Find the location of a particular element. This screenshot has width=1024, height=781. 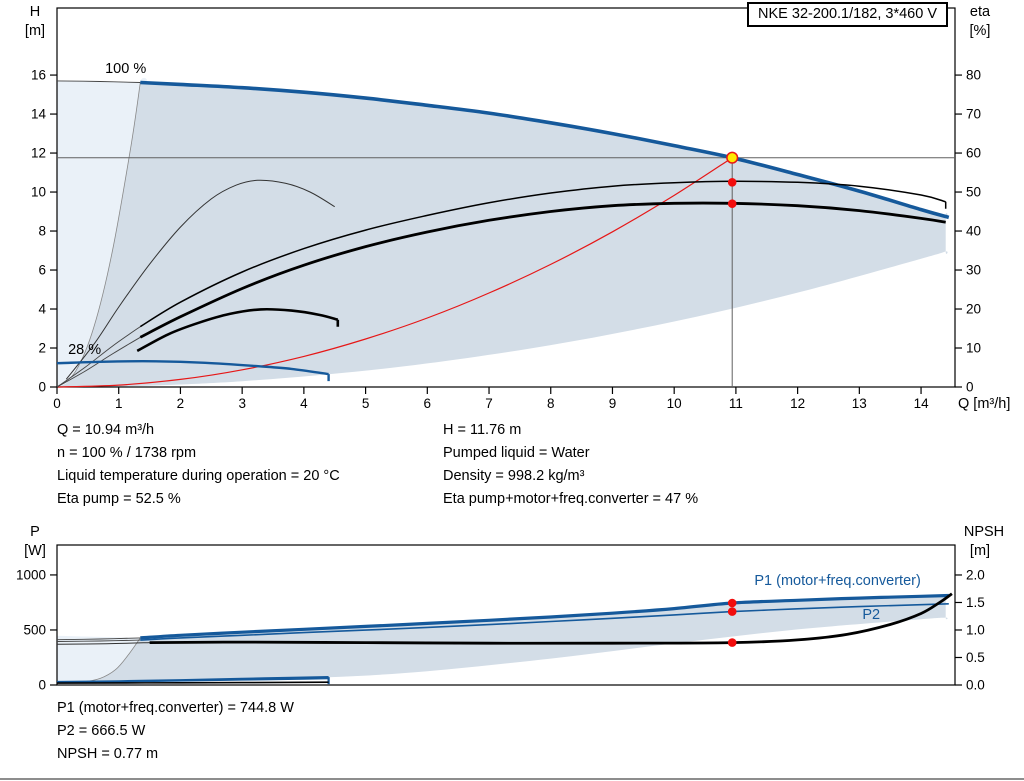

eta-axis-label: eta is located at coordinates (980, 12).